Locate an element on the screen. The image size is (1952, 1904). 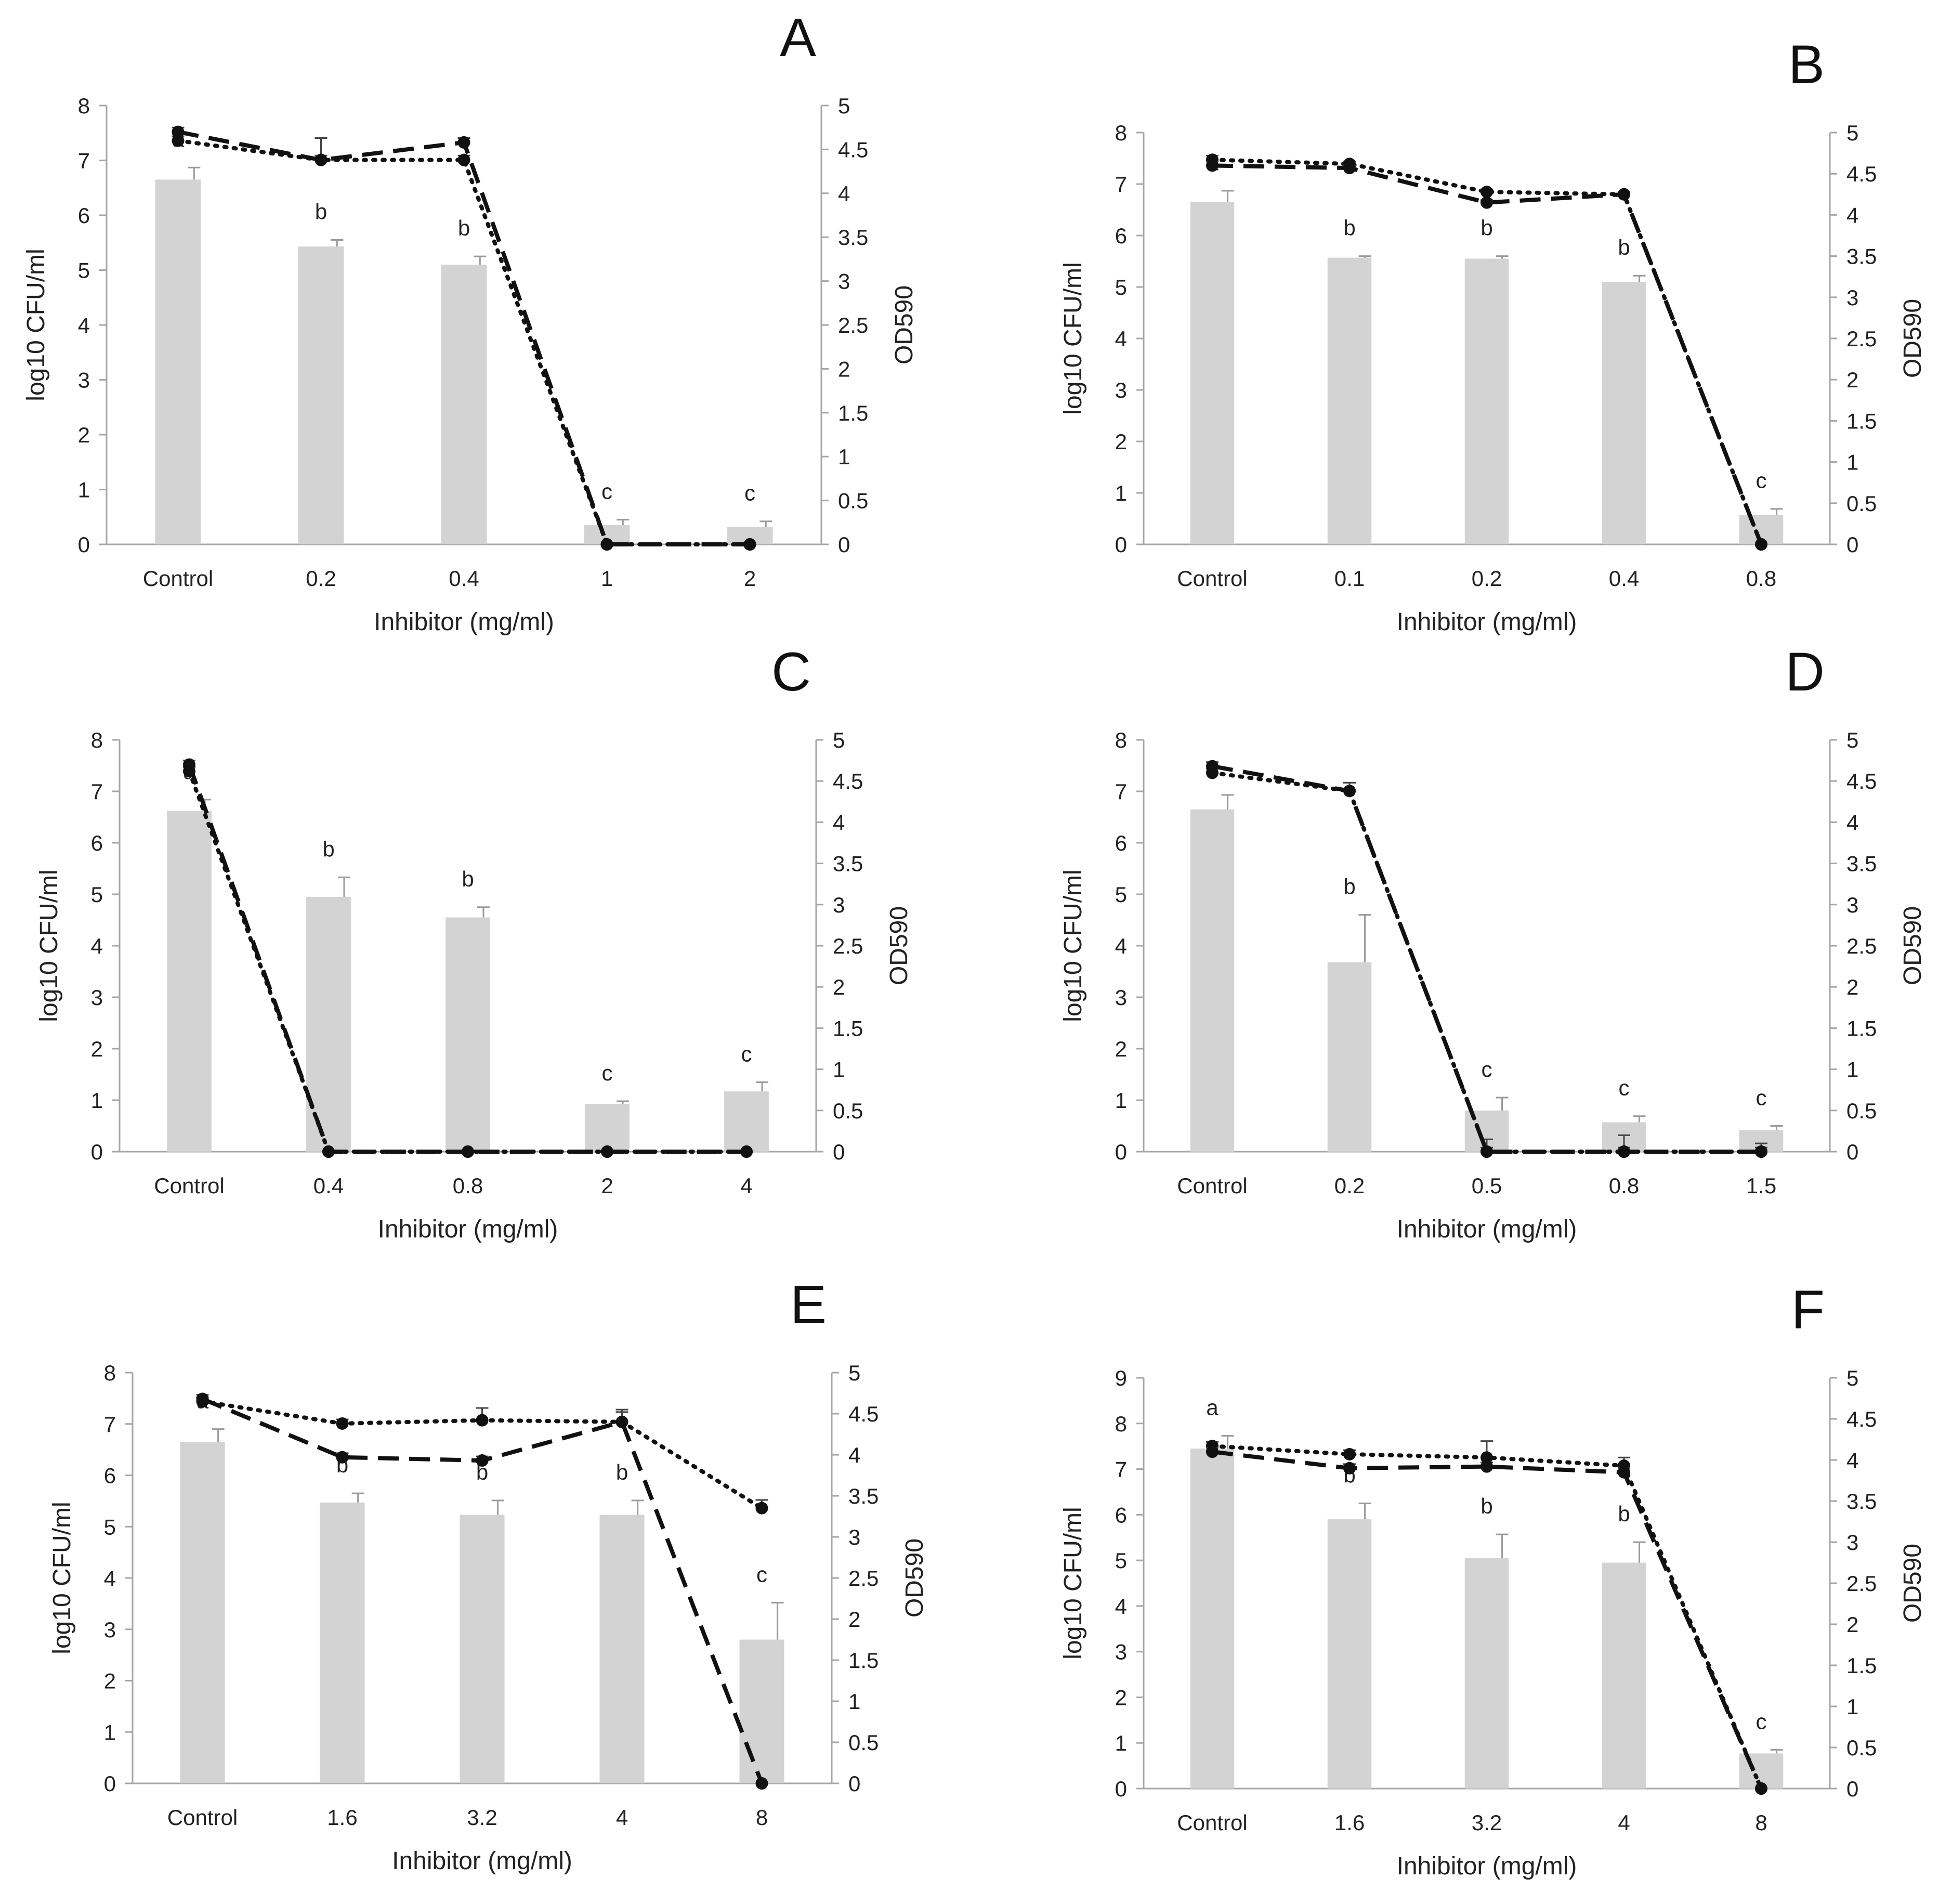
y-tick-label: 7 is located at coordinates (1121, 1469).